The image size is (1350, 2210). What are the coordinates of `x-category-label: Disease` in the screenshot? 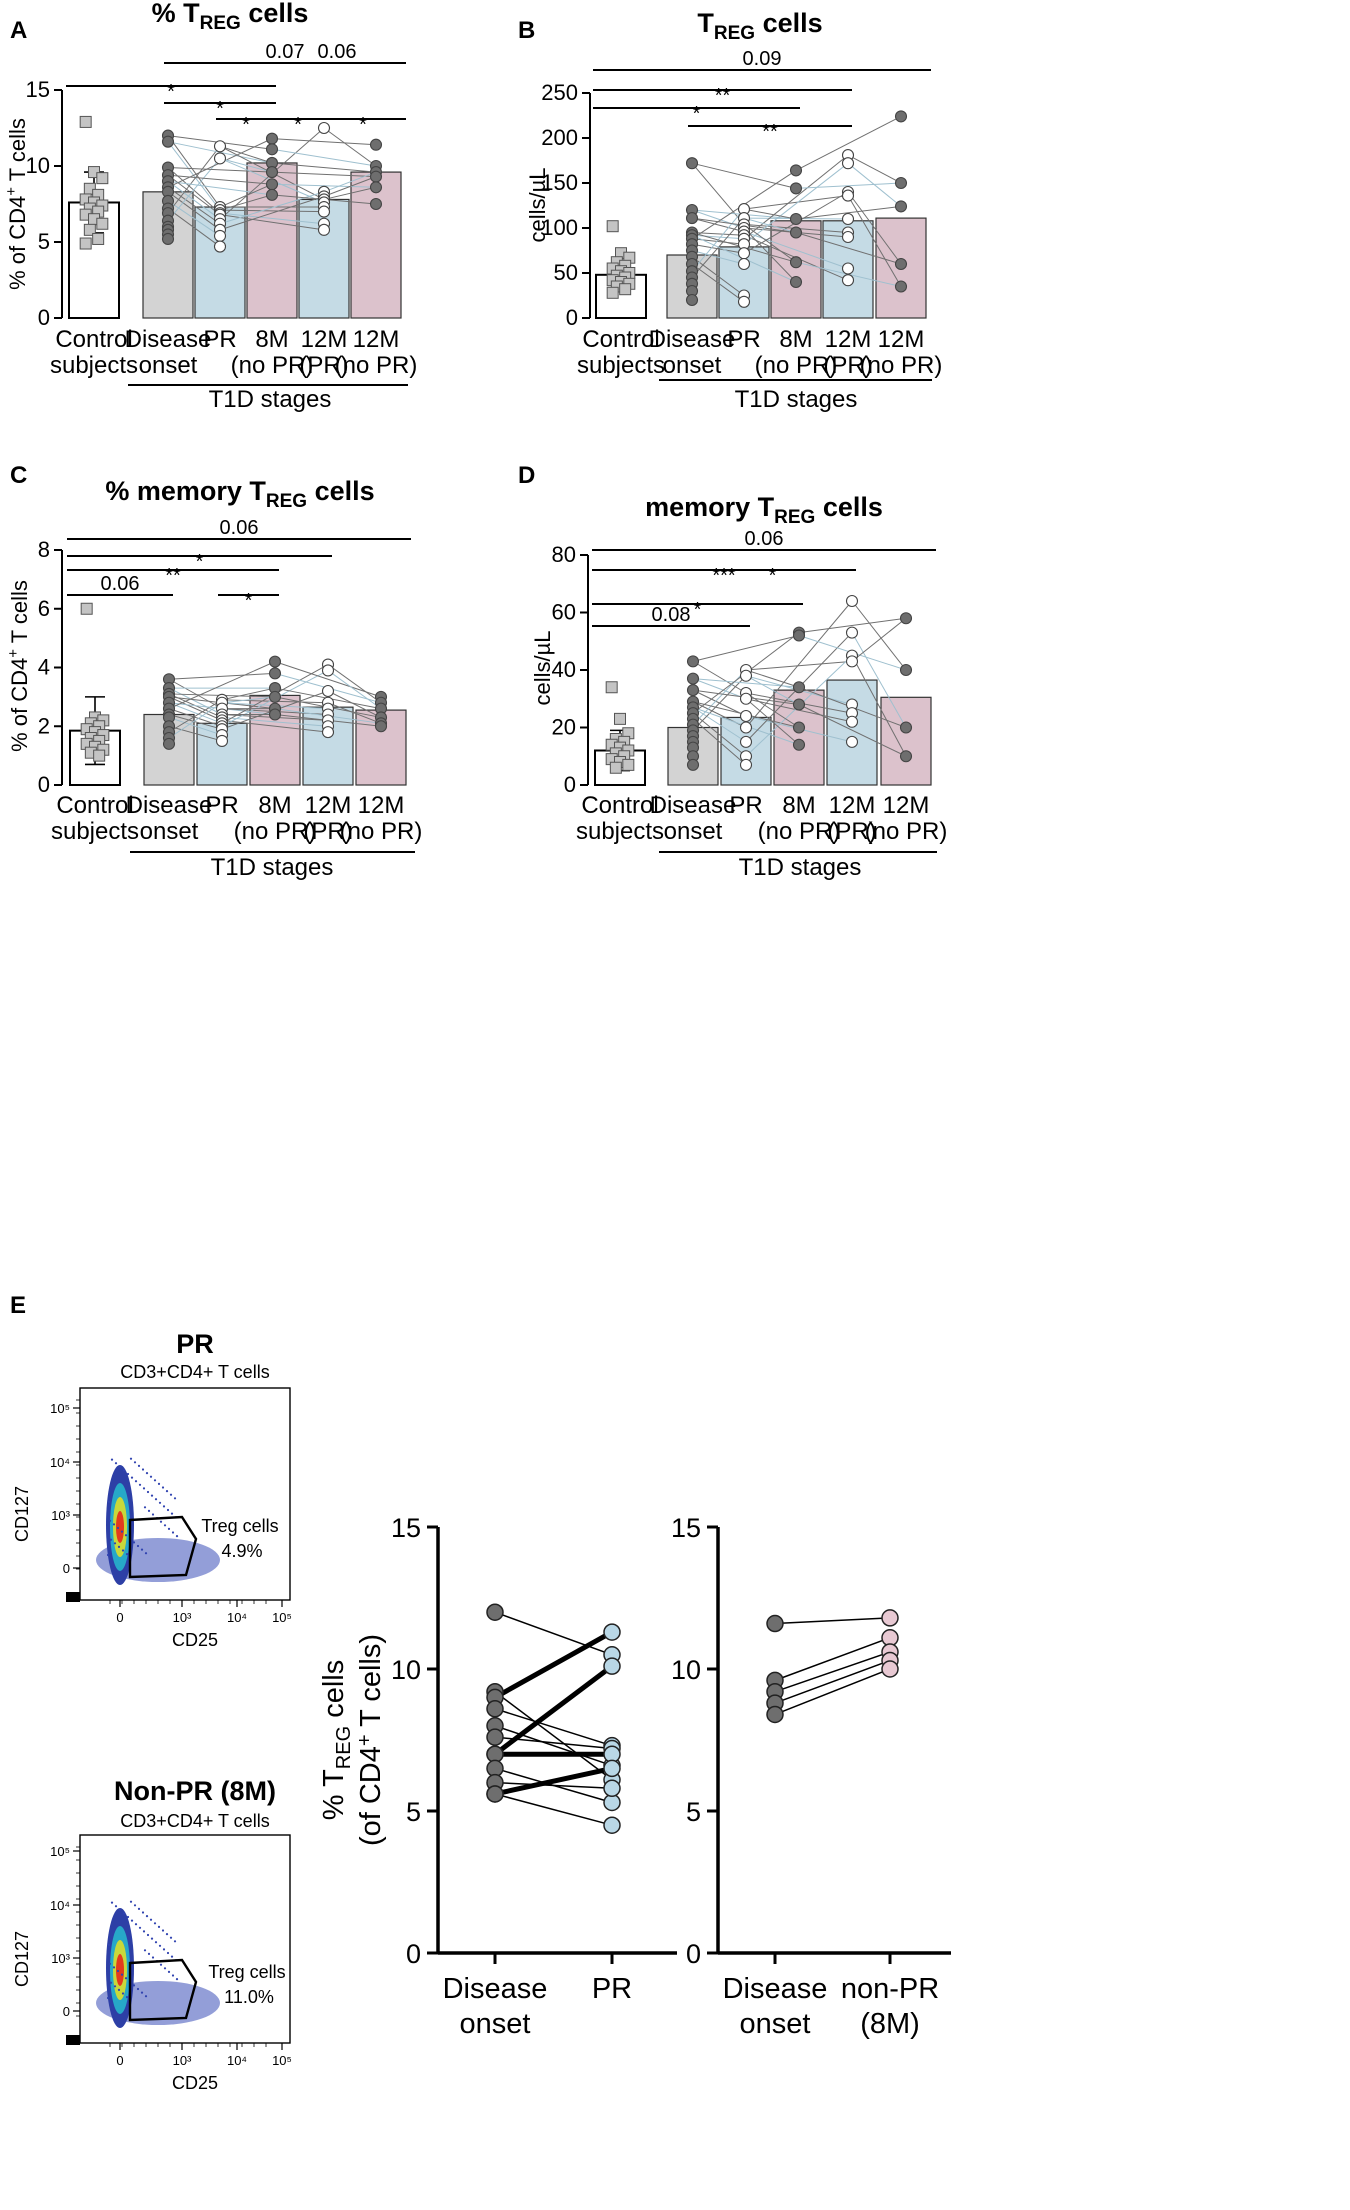 It's located at (495, 1989).